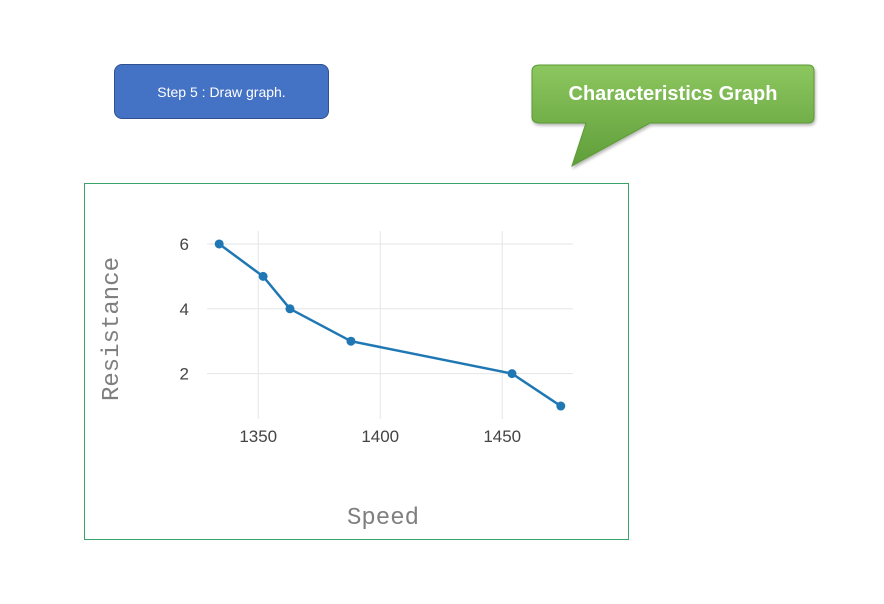 The width and height of the screenshot is (884, 604). Describe the element at coordinates (673, 93) in the screenshot. I see `callout-label: Characteristics Graph` at that location.